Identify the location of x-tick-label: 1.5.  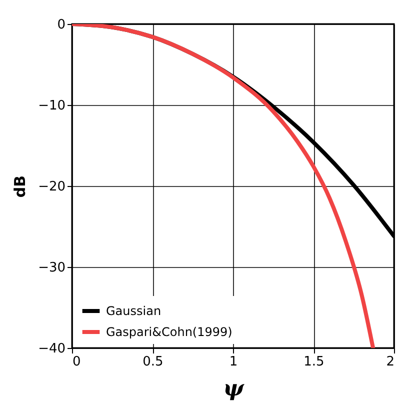
(314, 362).